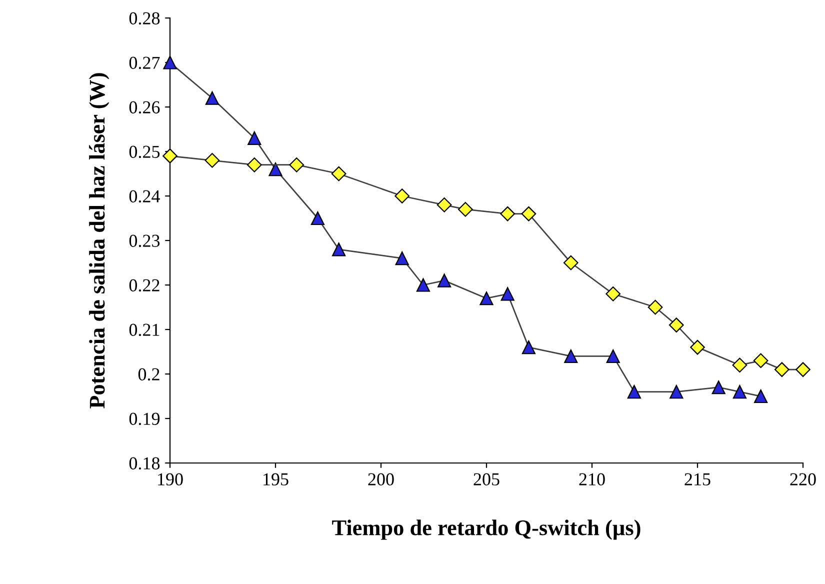 This screenshot has width=825, height=584. I want to click on x-tick-label: 195, so click(276, 479).